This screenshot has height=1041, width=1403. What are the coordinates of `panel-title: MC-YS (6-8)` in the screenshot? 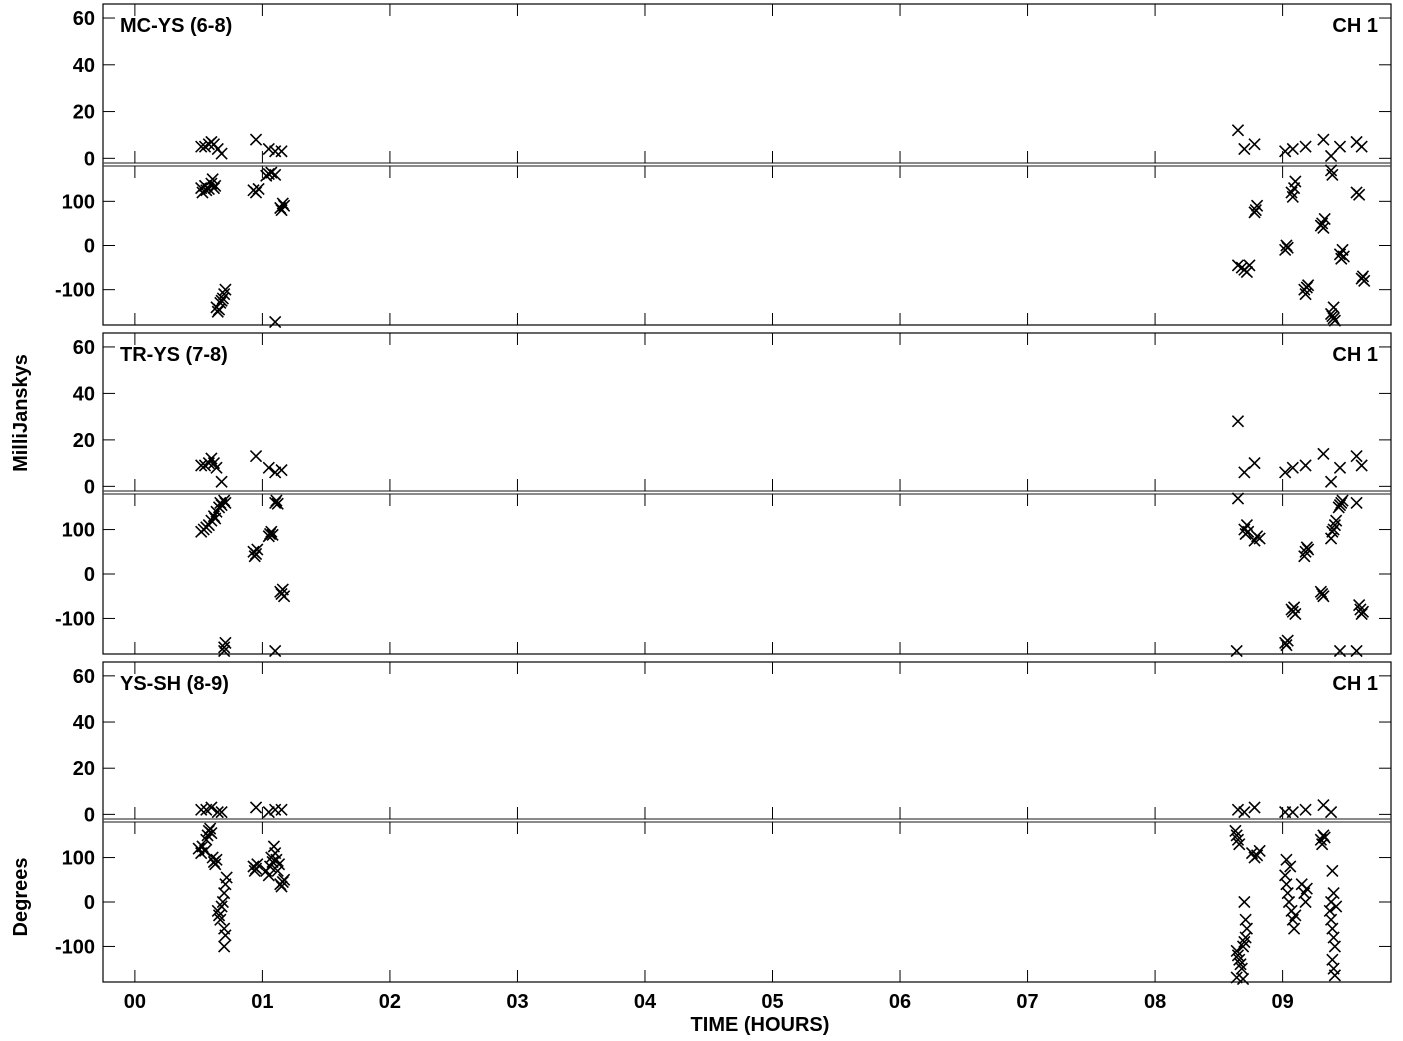 It's located at (176, 26).